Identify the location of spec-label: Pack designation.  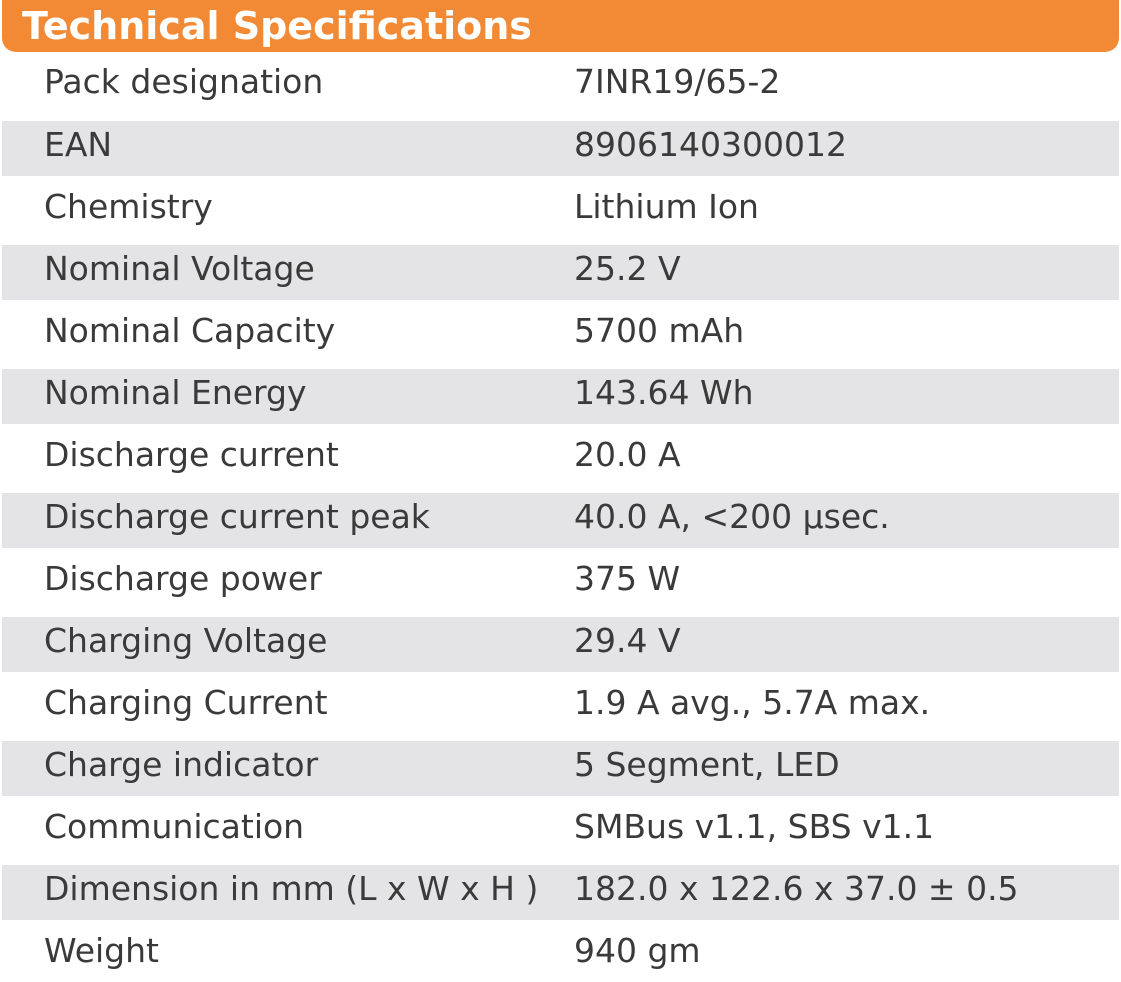
(184, 81).